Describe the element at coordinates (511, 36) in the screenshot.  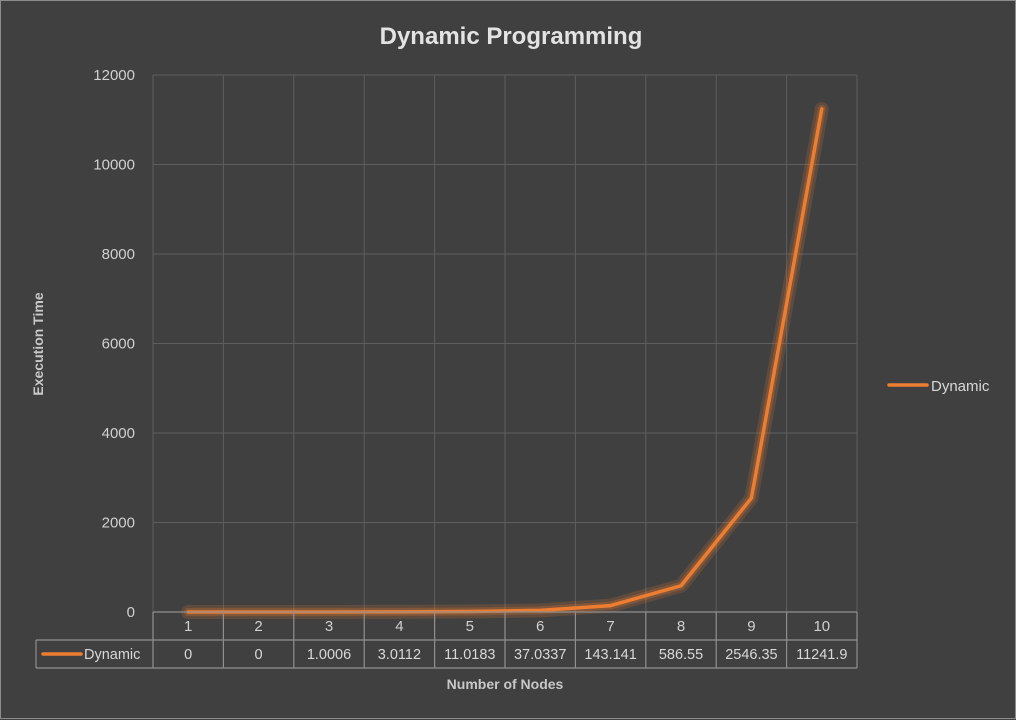
I see `chart-title: Dynamic Programming` at that location.